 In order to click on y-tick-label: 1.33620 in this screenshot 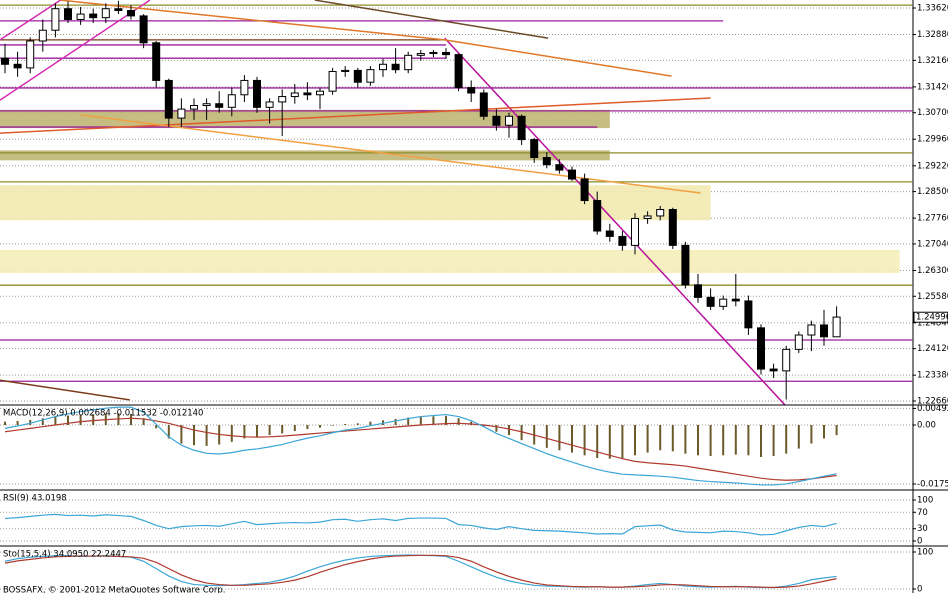, I will do `click(932, 8)`.